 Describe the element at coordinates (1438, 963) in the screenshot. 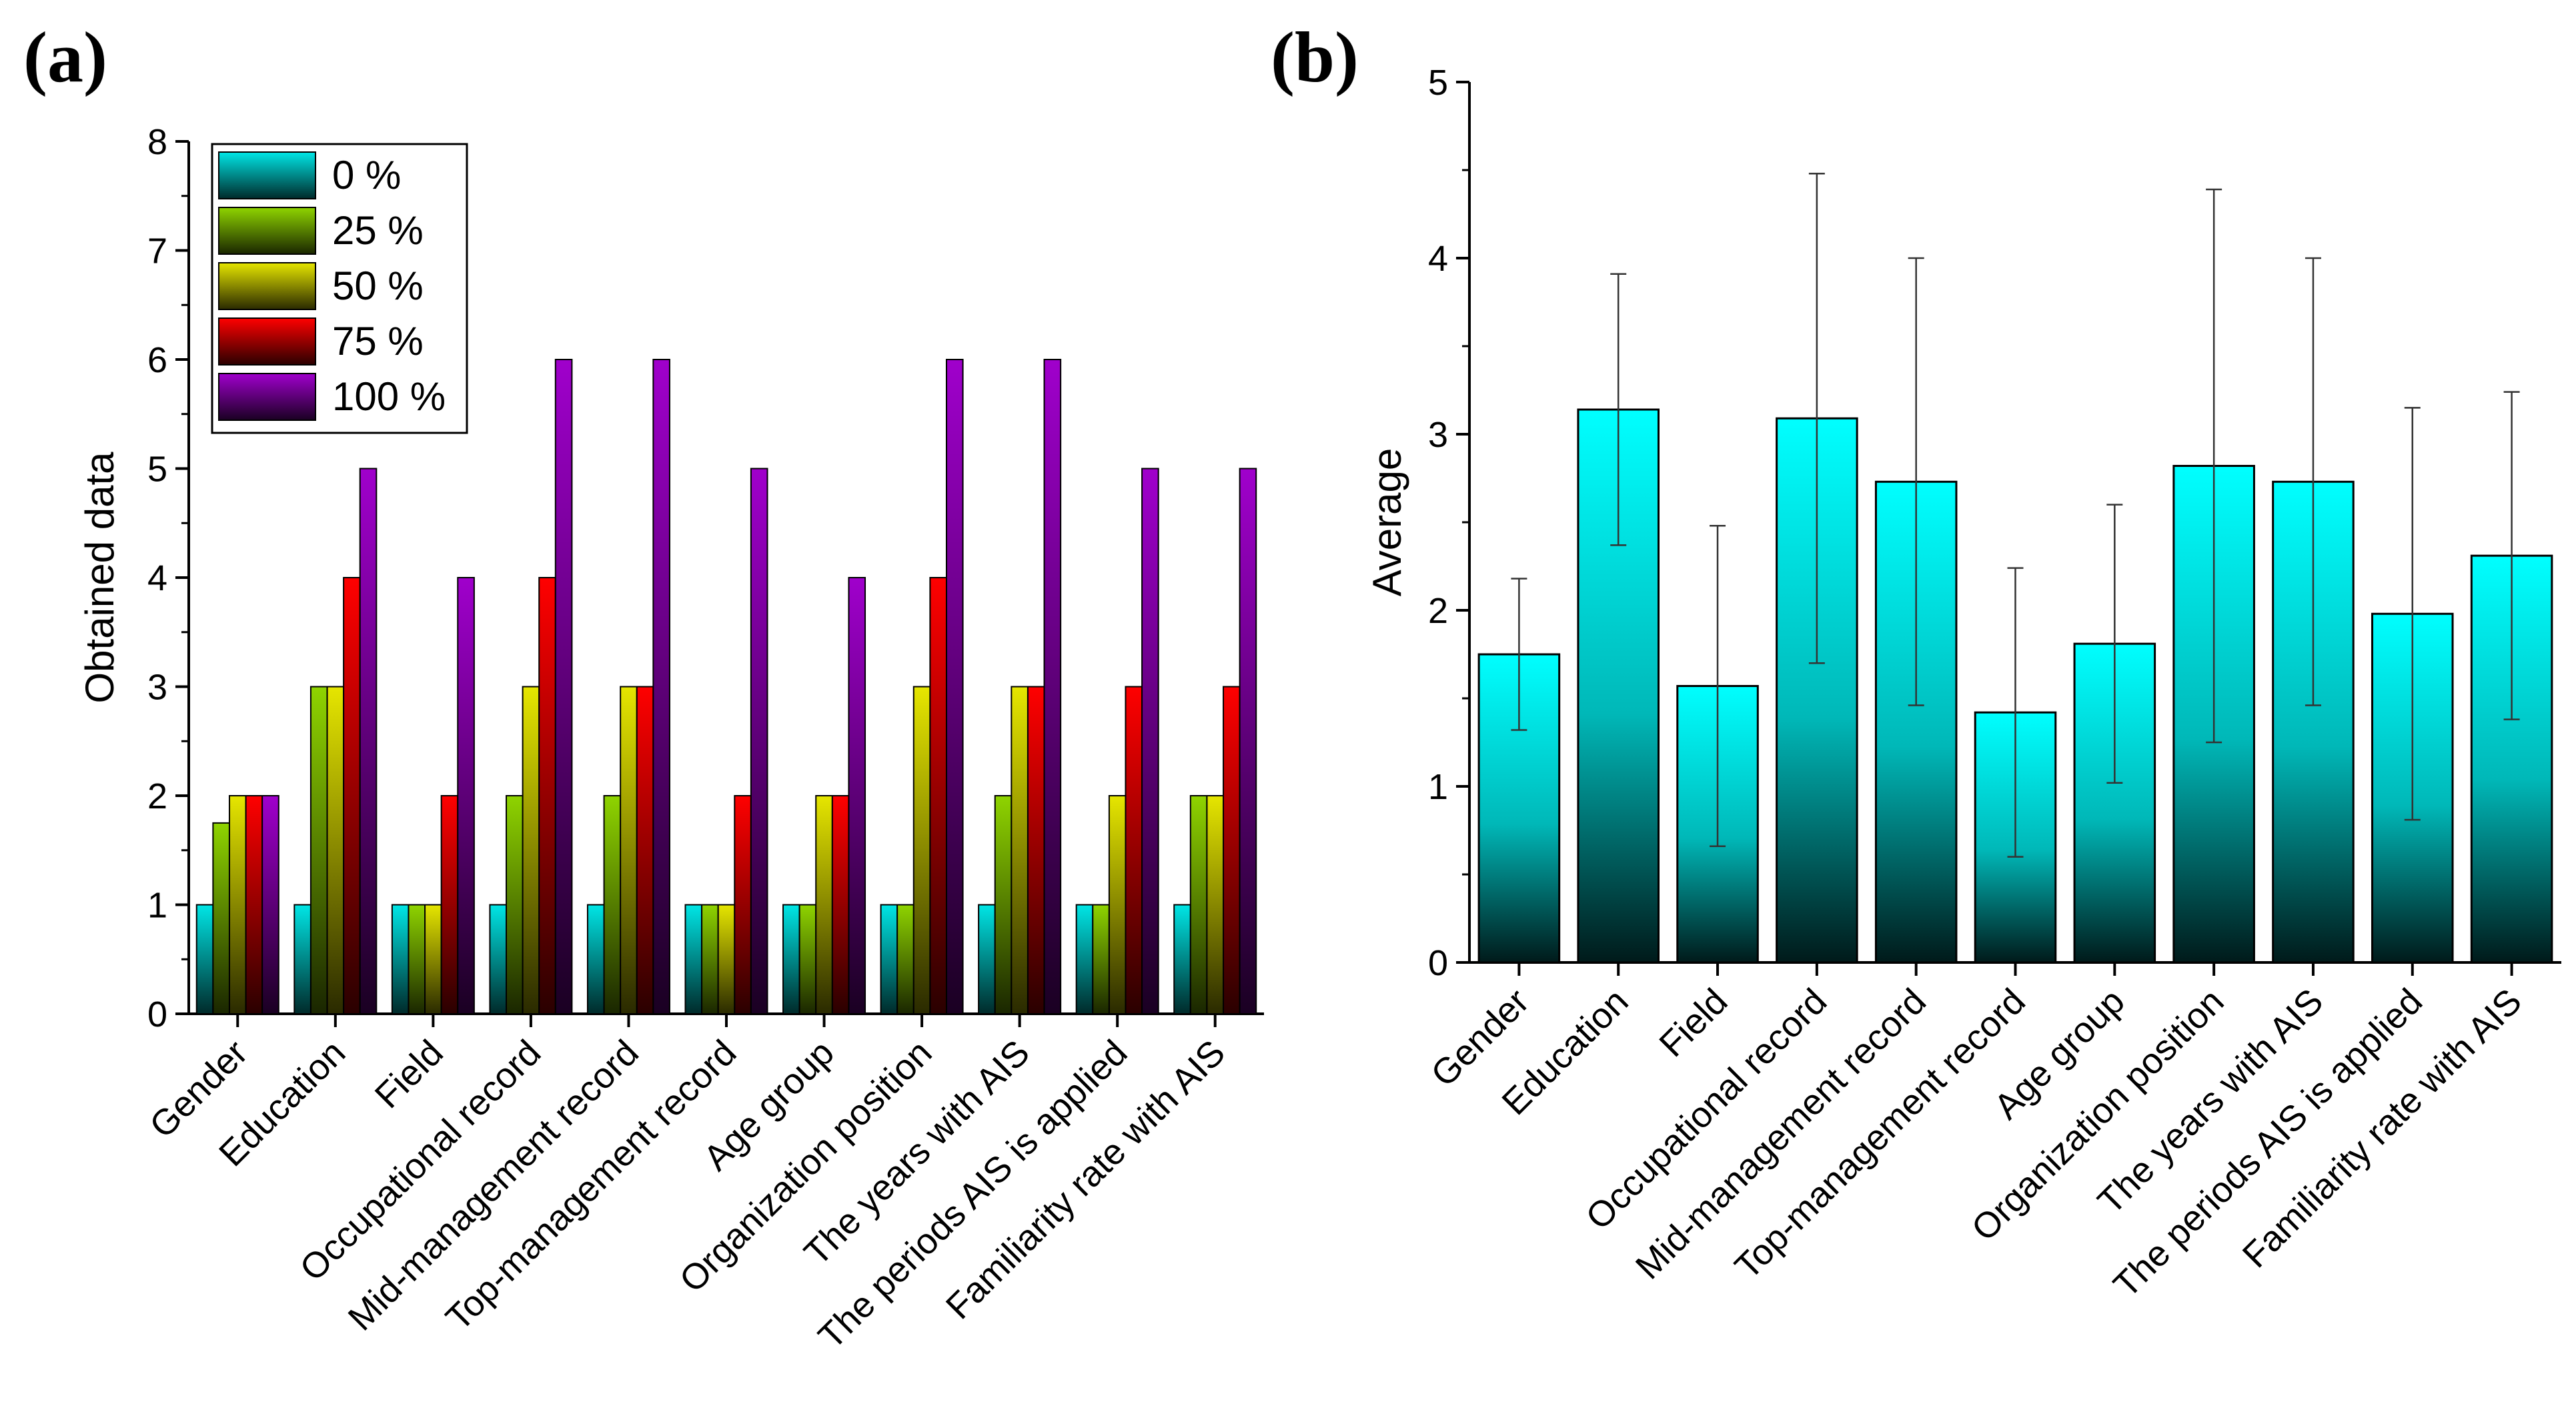

I see `panel-b-y-tick-label: 0` at that location.